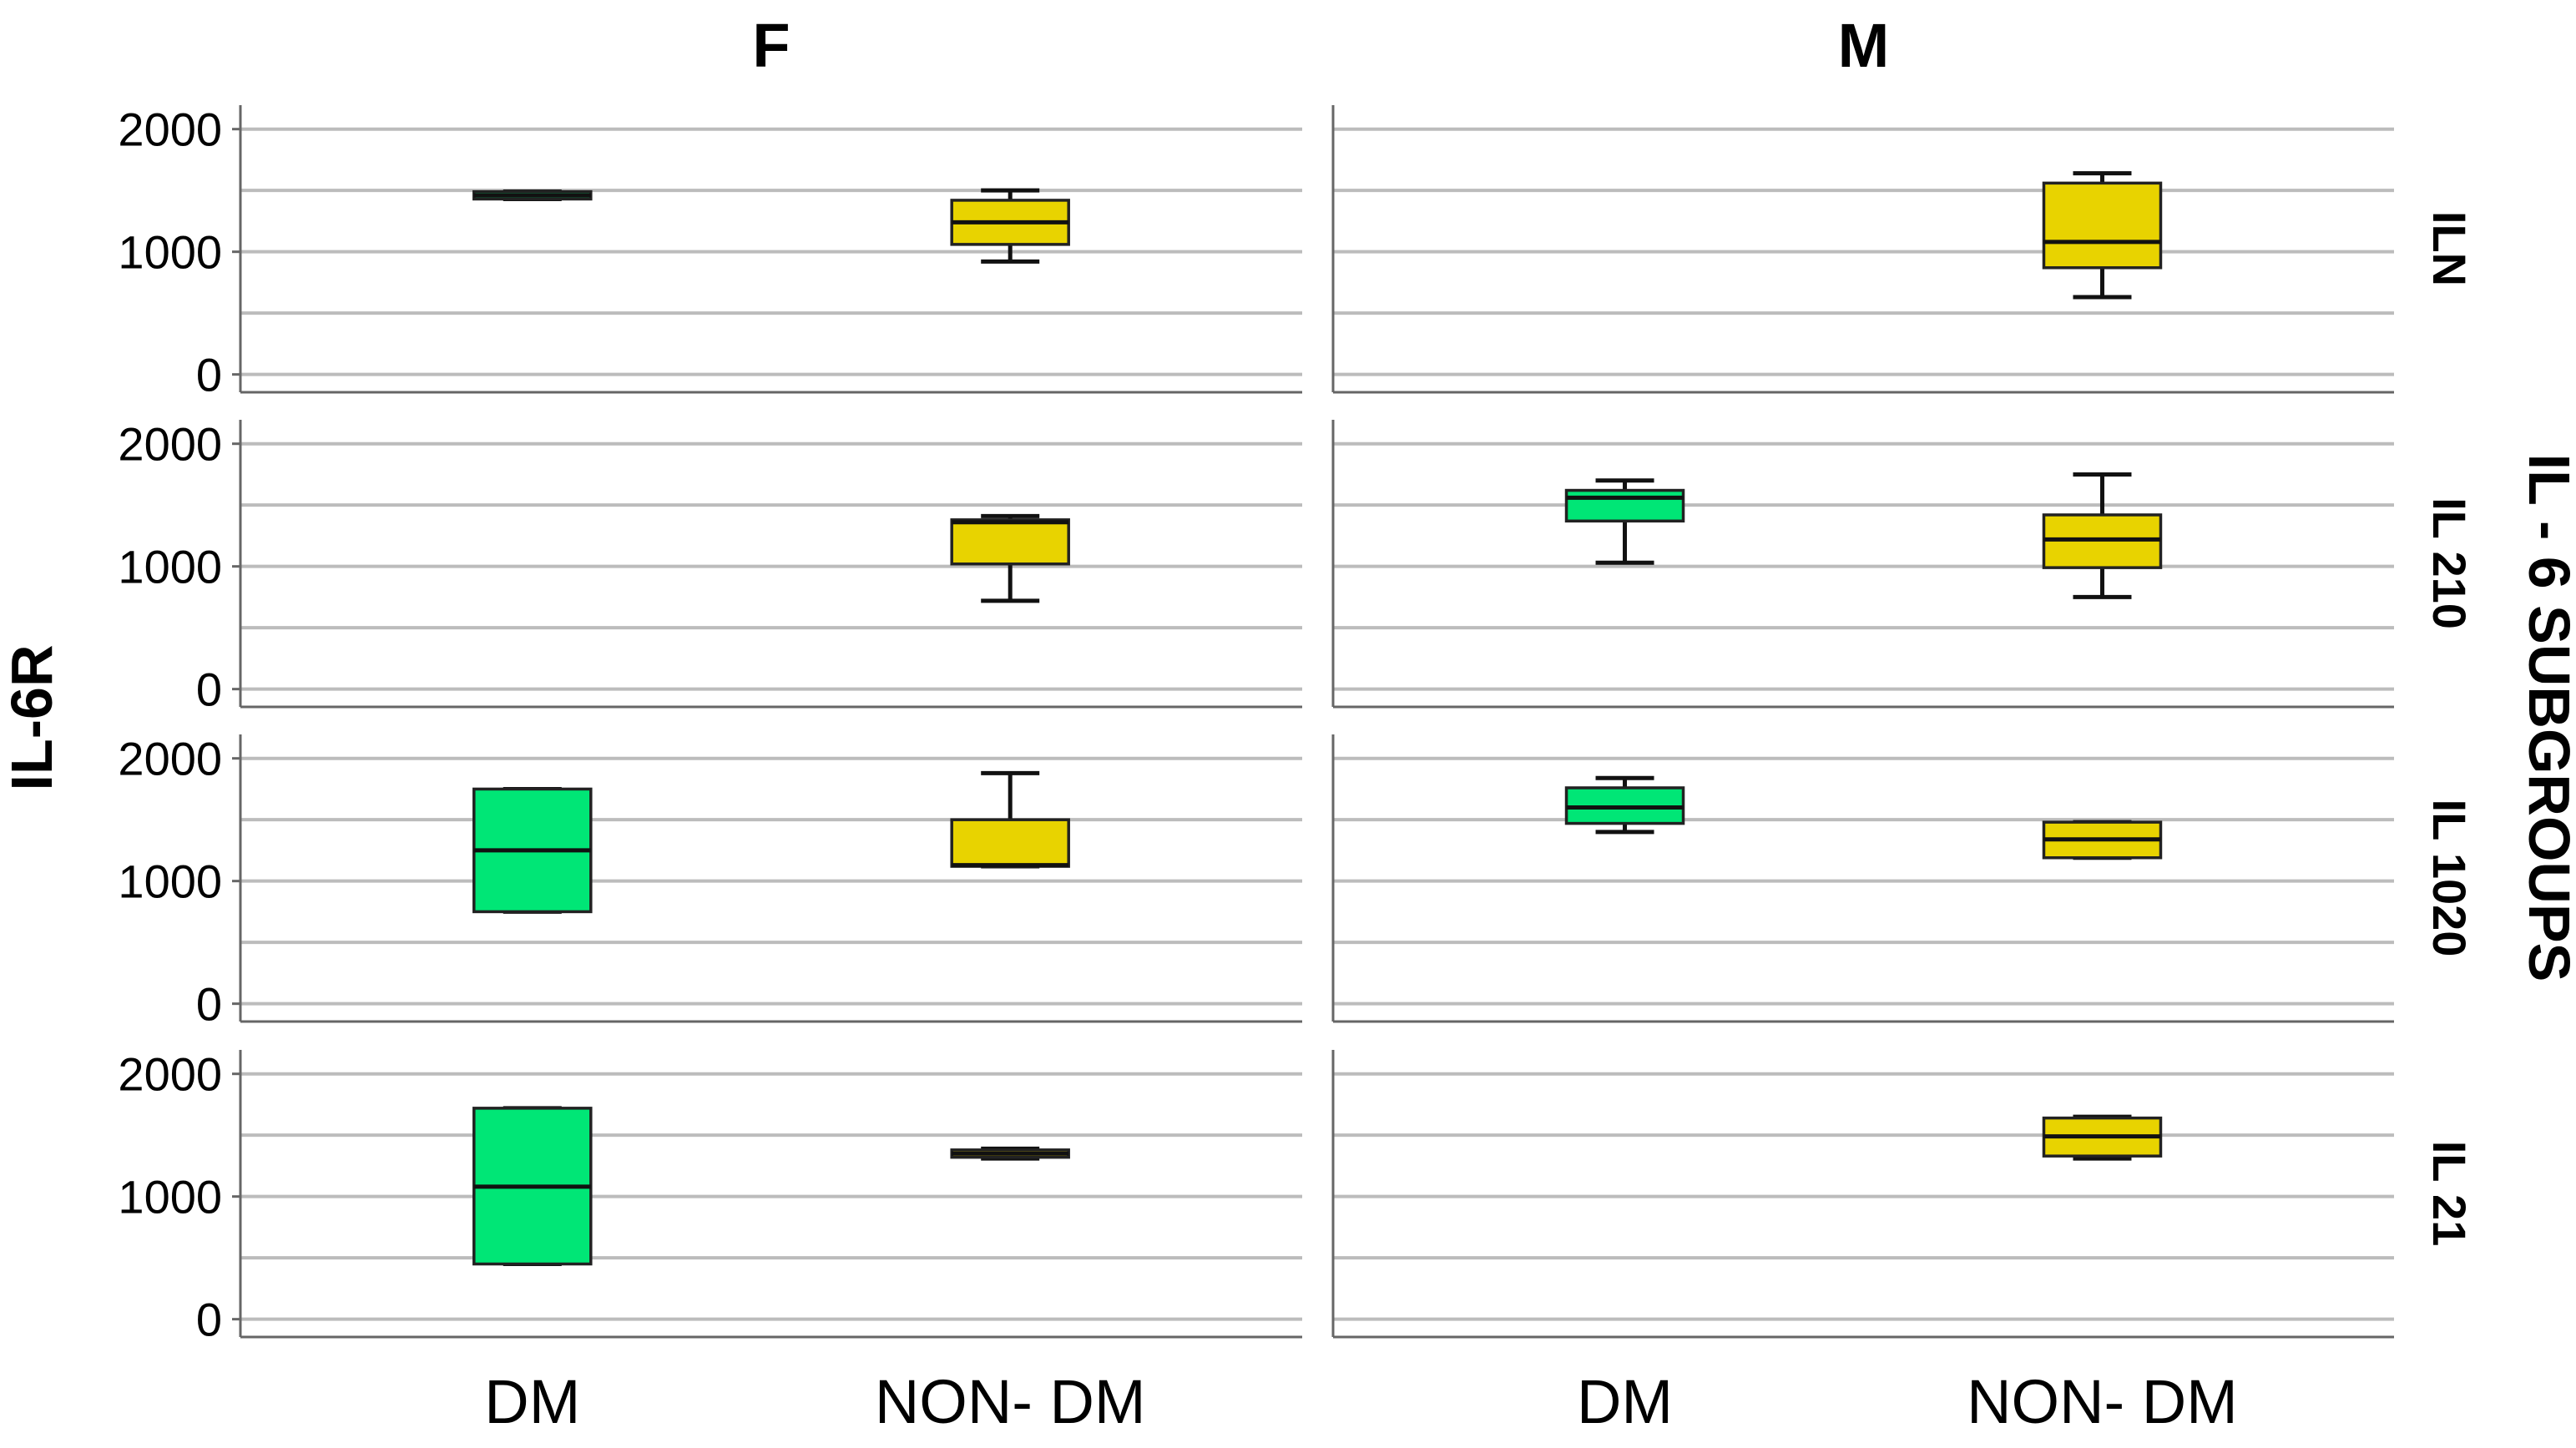  Describe the element at coordinates (2449, 248) in the screenshot. I see `row-facet-label-iln: ILN` at that location.